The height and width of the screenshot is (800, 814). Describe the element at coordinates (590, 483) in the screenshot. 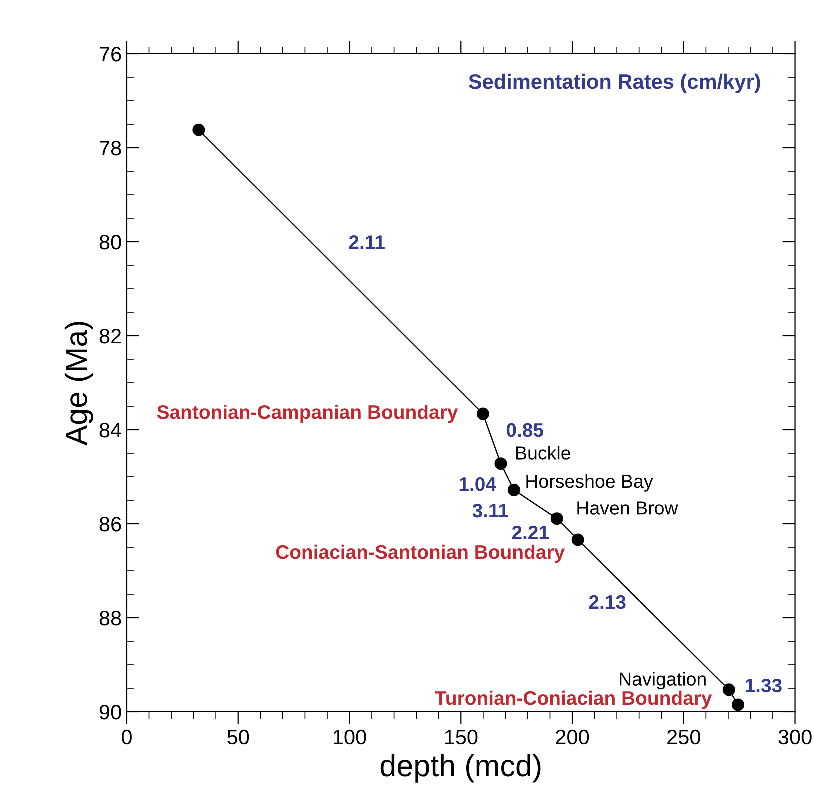

I see `annotation: Horseshoe Bay` at that location.